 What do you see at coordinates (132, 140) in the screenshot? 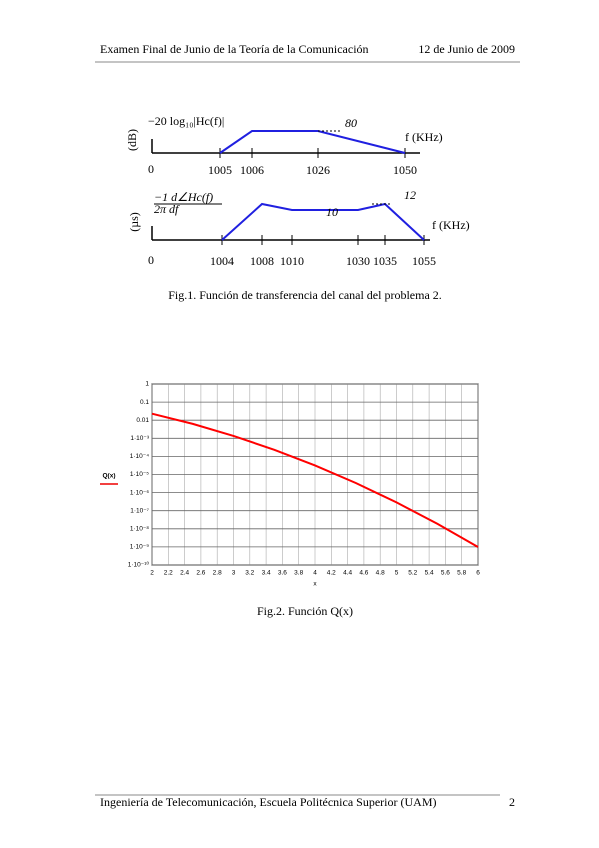
I see `unit-label: (dB)` at bounding box center [132, 140].